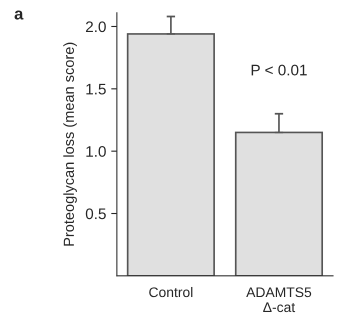 The width and height of the screenshot is (352, 336). I want to click on annotation: P < 0.01, so click(279, 70).